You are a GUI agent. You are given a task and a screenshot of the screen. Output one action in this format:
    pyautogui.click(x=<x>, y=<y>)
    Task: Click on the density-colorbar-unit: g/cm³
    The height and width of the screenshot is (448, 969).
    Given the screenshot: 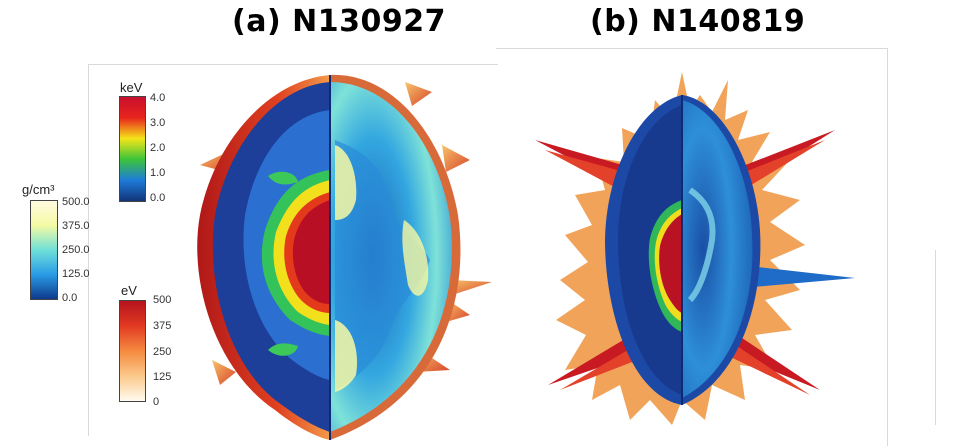 What is the action you would take?
    pyautogui.click(x=38, y=189)
    